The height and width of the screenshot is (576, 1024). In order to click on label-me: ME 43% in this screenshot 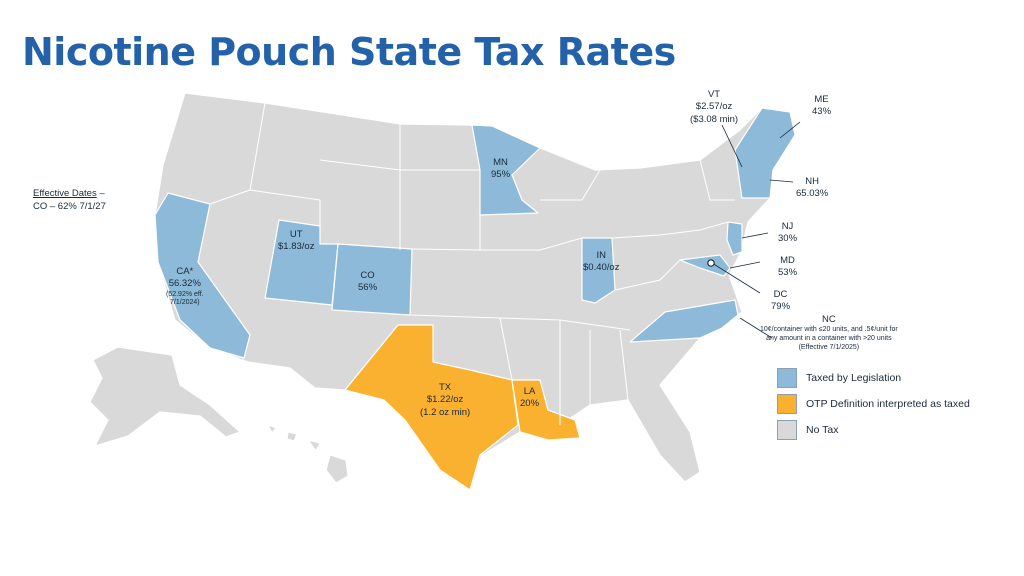, I will do `click(822, 106)`.